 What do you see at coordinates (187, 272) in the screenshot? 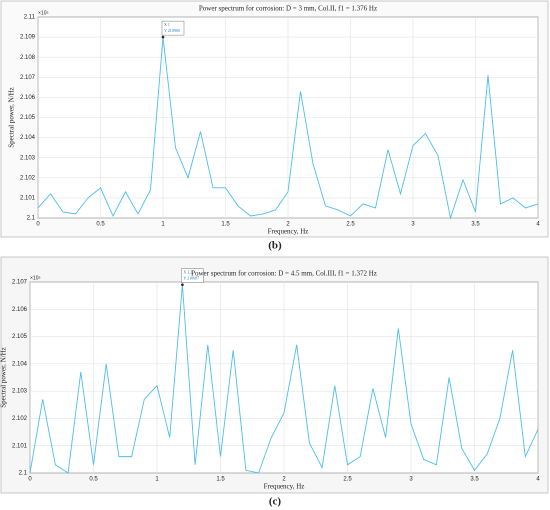
I see `tip-text: X 1.2` at bounding box center [187, 272].